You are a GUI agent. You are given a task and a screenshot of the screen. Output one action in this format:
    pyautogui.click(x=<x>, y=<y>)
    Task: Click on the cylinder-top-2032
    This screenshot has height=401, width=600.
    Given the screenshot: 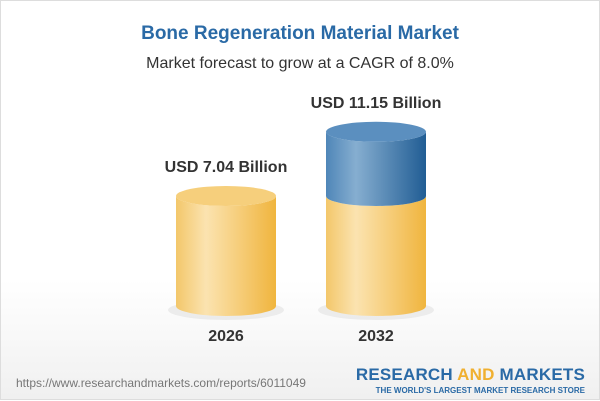 What is the action you would take?
    pyautogui.click(x=376, y=131)
    